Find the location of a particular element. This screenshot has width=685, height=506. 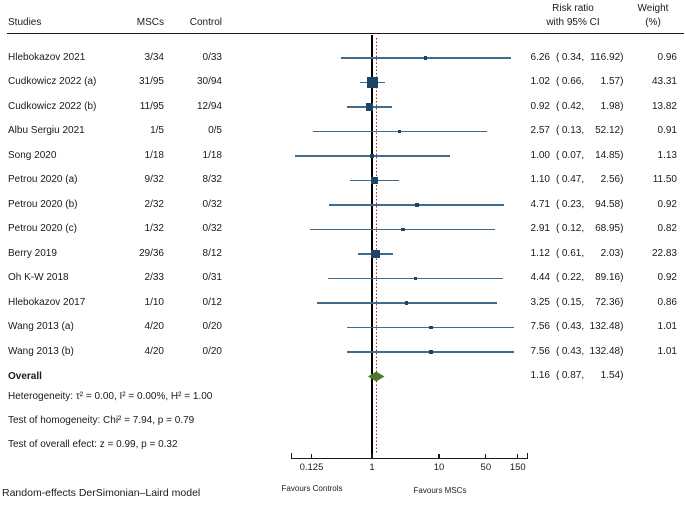

column-header-weight-line1: Weight is located at coordinates (653, 8).